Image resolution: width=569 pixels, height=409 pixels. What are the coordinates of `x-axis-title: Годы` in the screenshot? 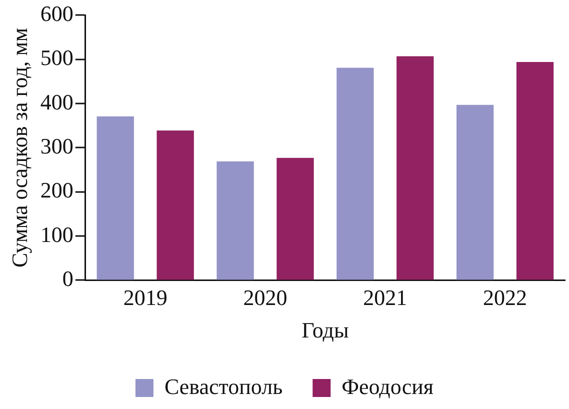 It's located at (325, 330).